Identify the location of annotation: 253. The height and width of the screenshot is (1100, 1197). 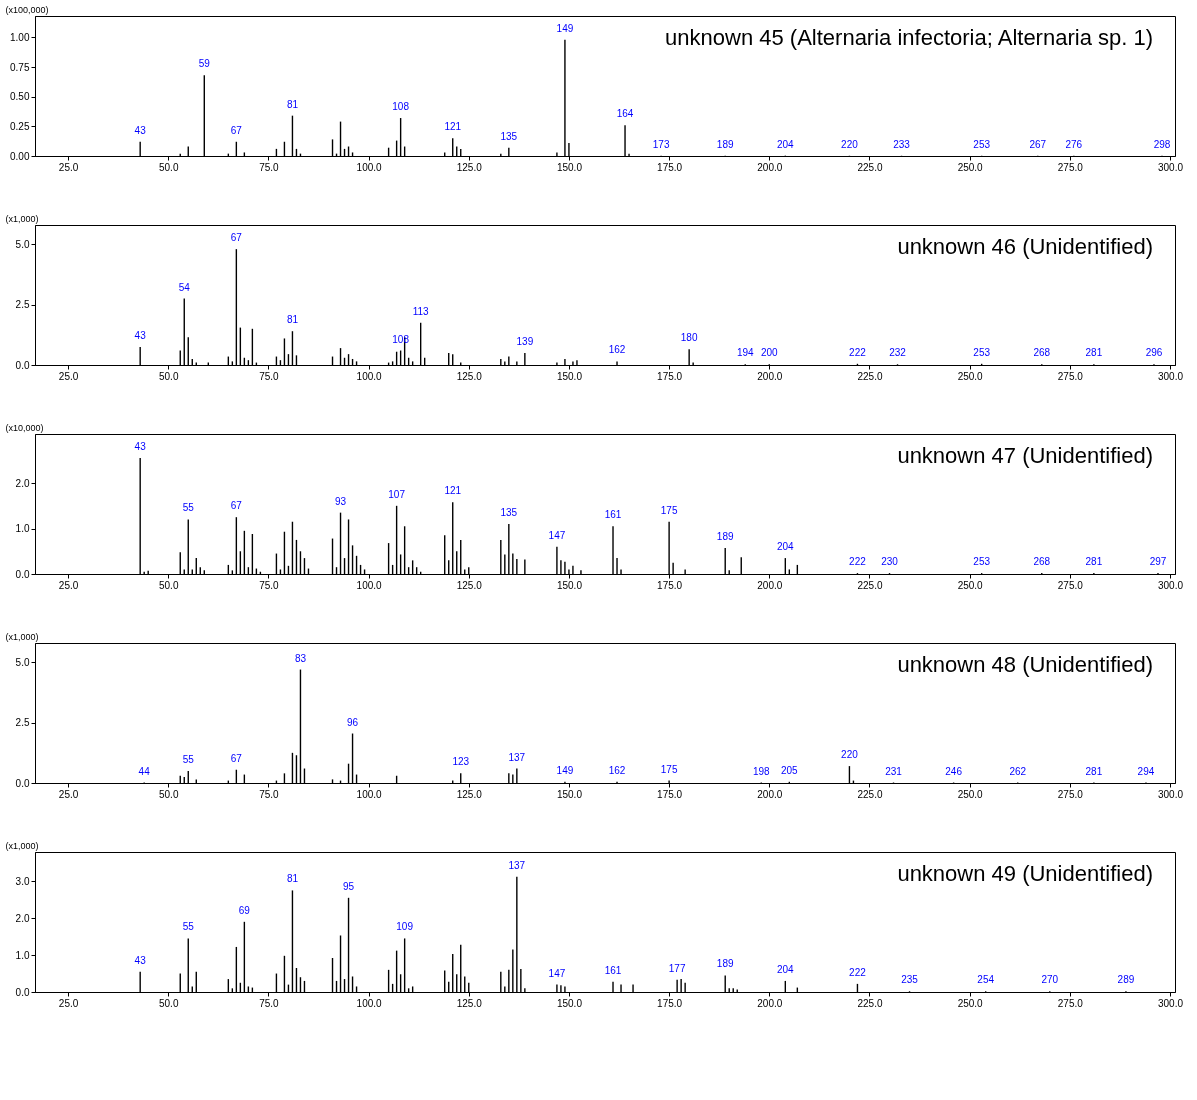
(982, 144).